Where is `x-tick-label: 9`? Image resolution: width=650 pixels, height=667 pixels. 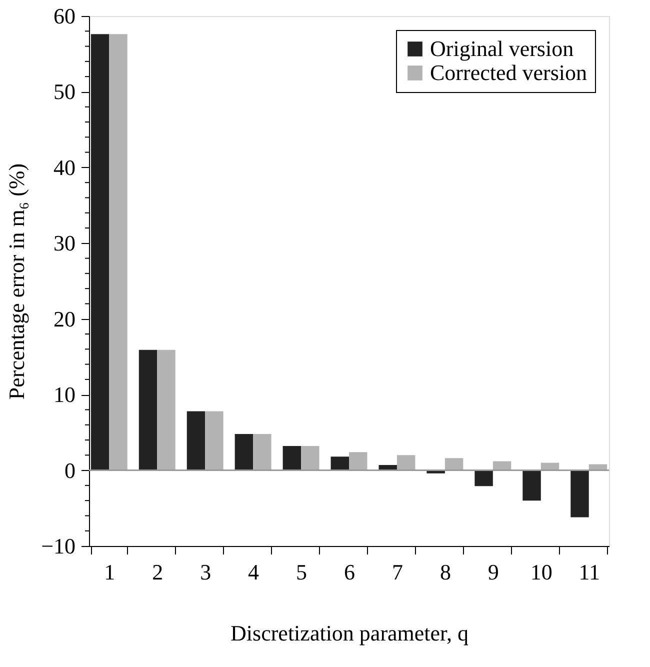
x-tick-label: 9 is located at coordinates (493, 572).